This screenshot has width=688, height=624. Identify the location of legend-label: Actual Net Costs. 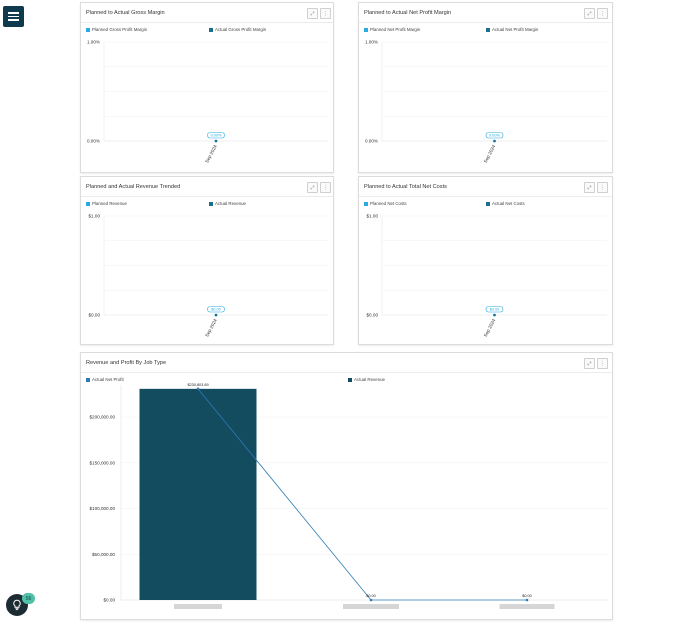
(508, 203).